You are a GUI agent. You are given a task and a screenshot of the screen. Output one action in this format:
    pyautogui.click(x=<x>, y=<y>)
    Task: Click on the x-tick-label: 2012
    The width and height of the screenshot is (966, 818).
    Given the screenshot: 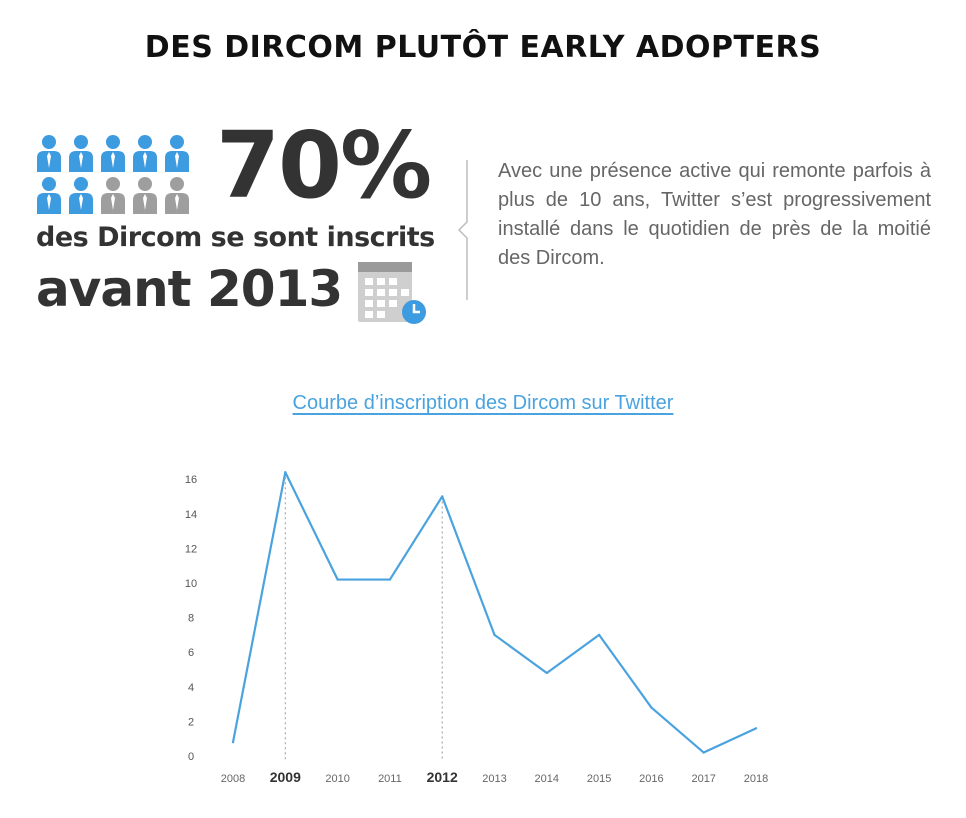 What is the action you would take?
    pyautogui.click(x=442, y=777)
    